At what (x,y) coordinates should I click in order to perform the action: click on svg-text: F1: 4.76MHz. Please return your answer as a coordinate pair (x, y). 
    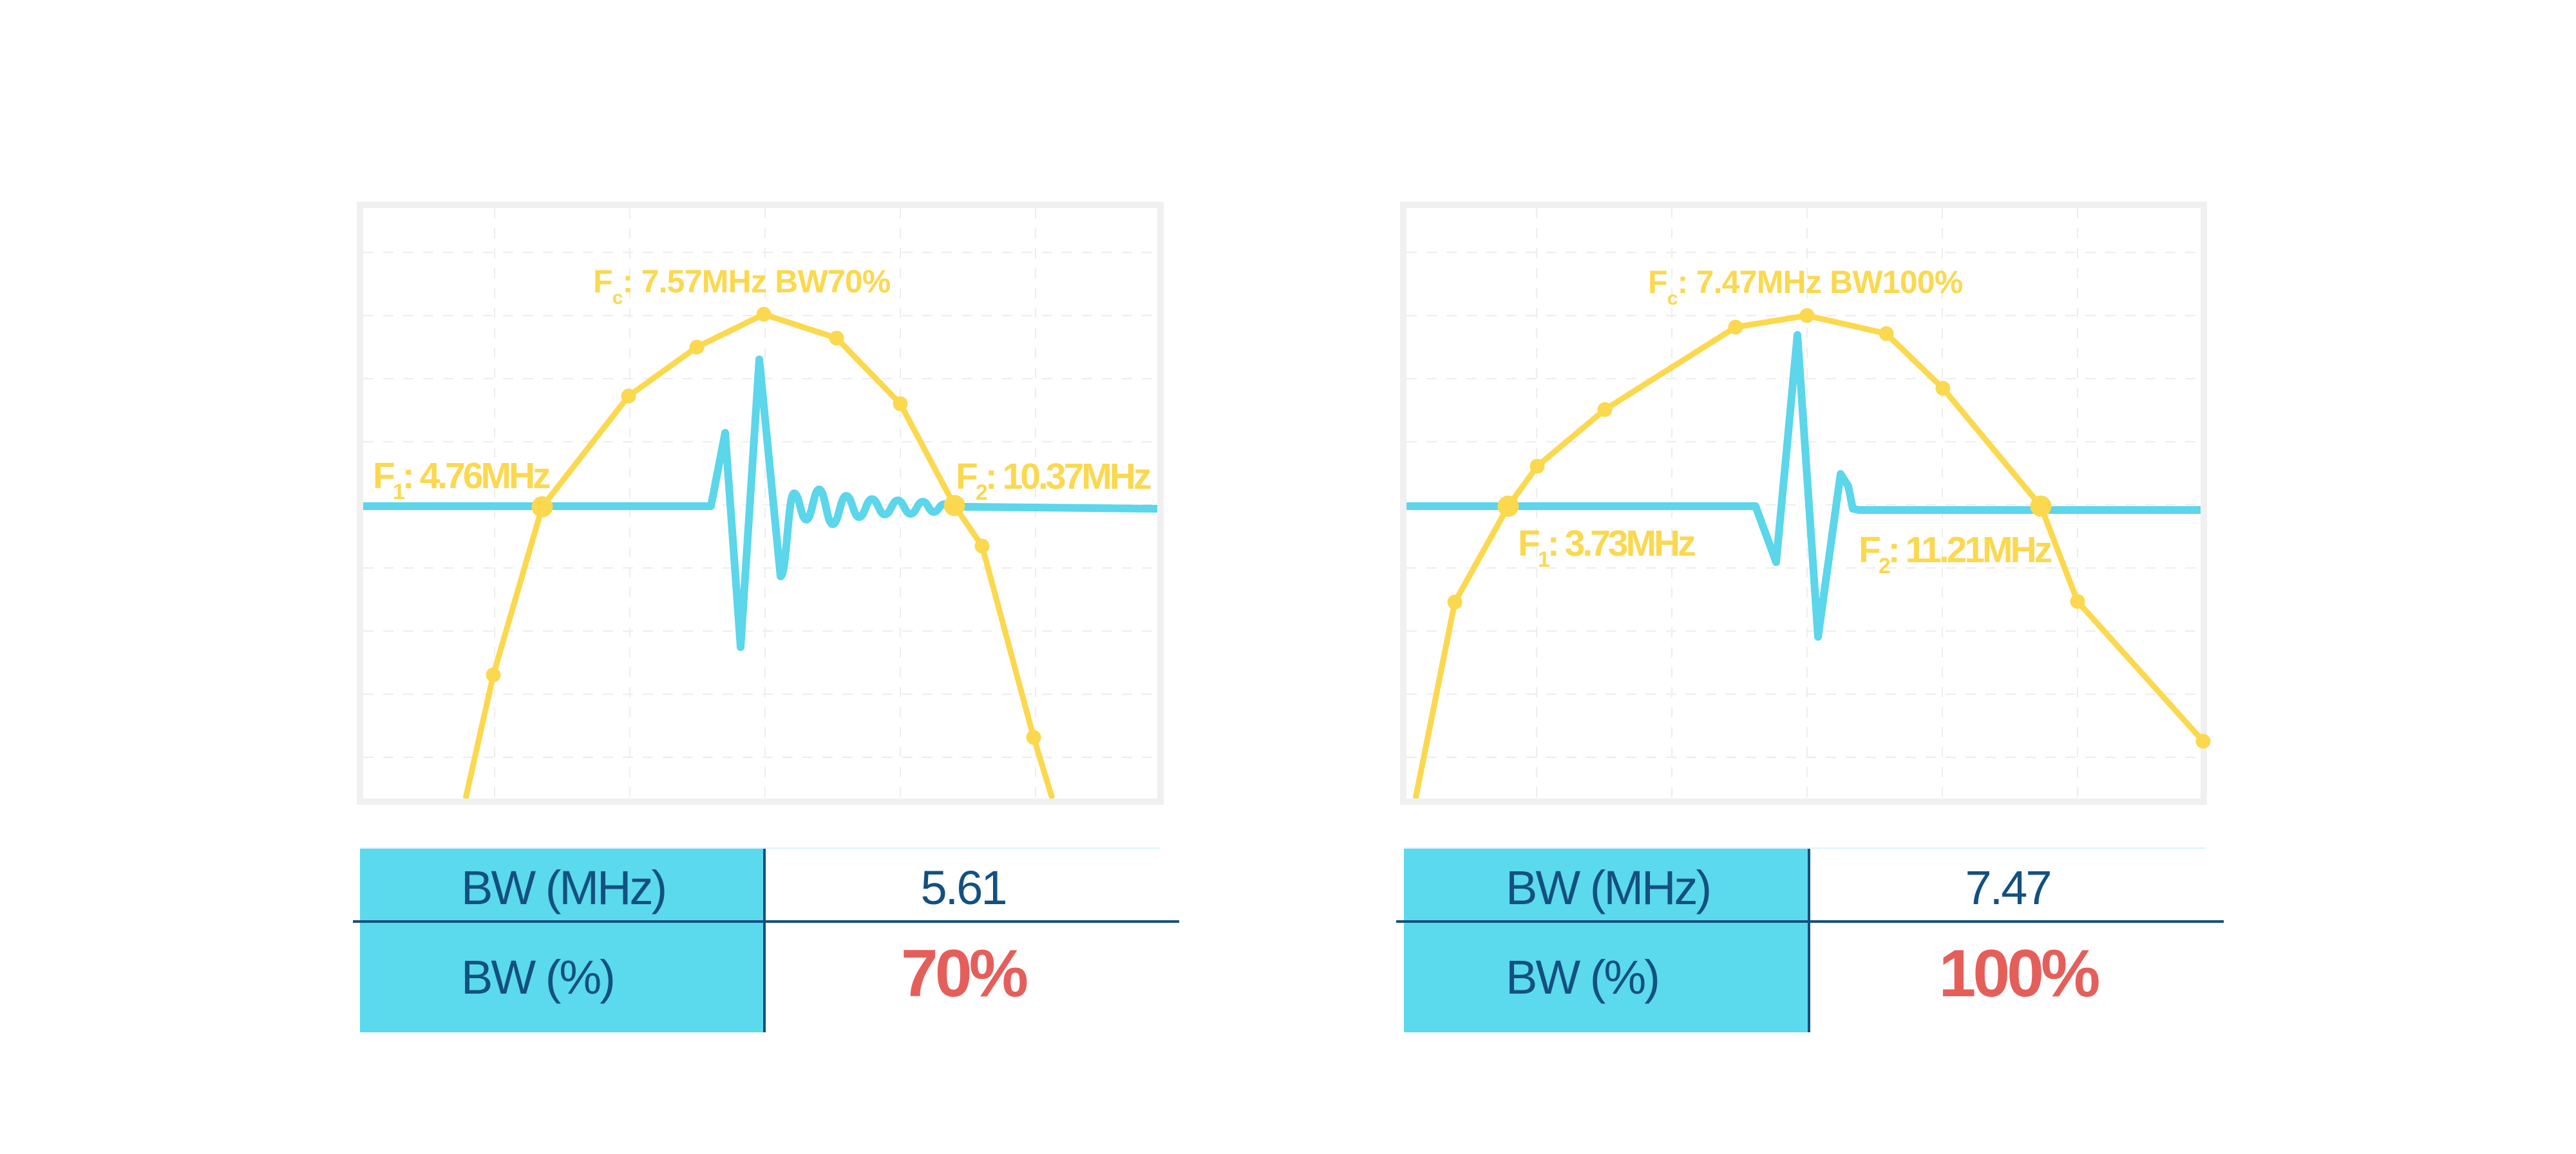
    Looking at the image, I should click on (462, 480).